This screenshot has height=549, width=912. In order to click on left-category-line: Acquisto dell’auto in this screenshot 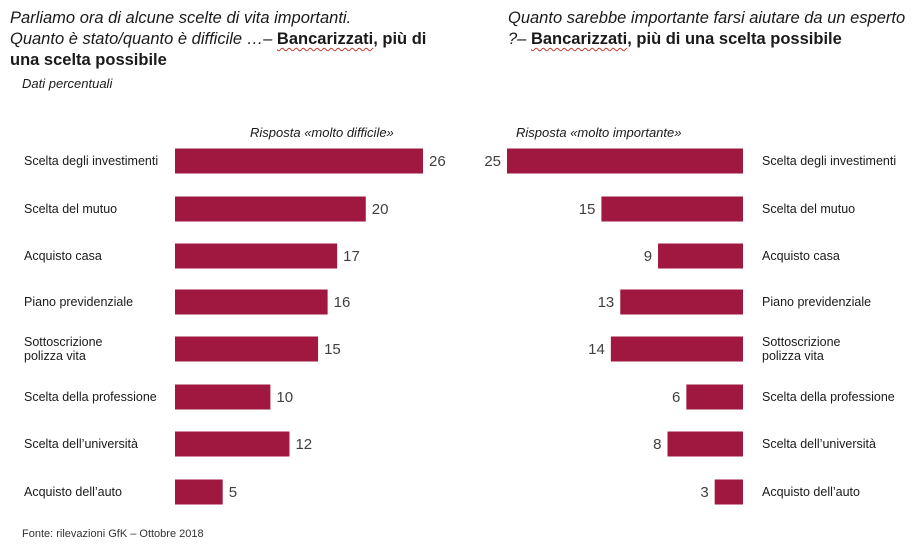, I will do `click(73, 492)`.